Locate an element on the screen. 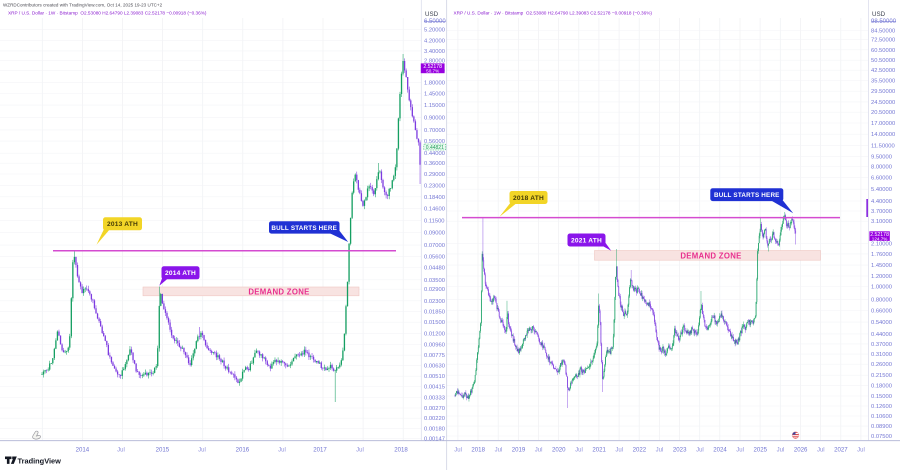 This screenshot has width=900, height=470. svg-text: 0.31000 is located at coordinates (881, 355).